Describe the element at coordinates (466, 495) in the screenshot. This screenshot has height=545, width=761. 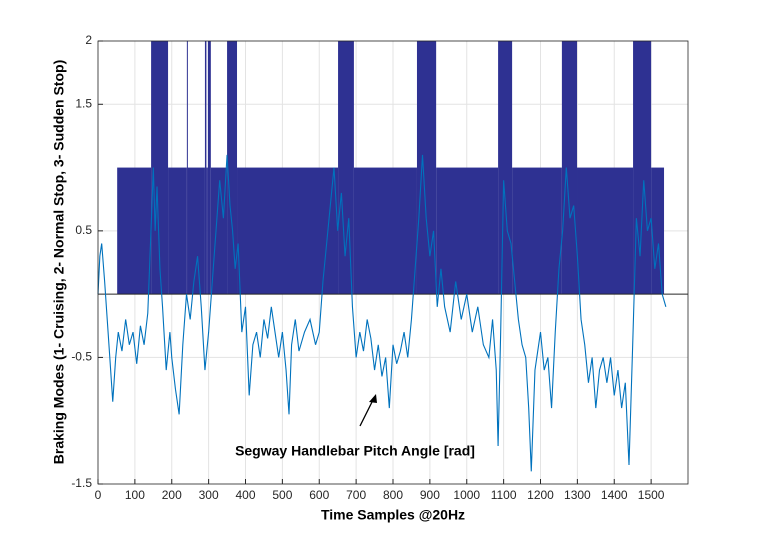
I see `x-tick-label: 1000` at that location.